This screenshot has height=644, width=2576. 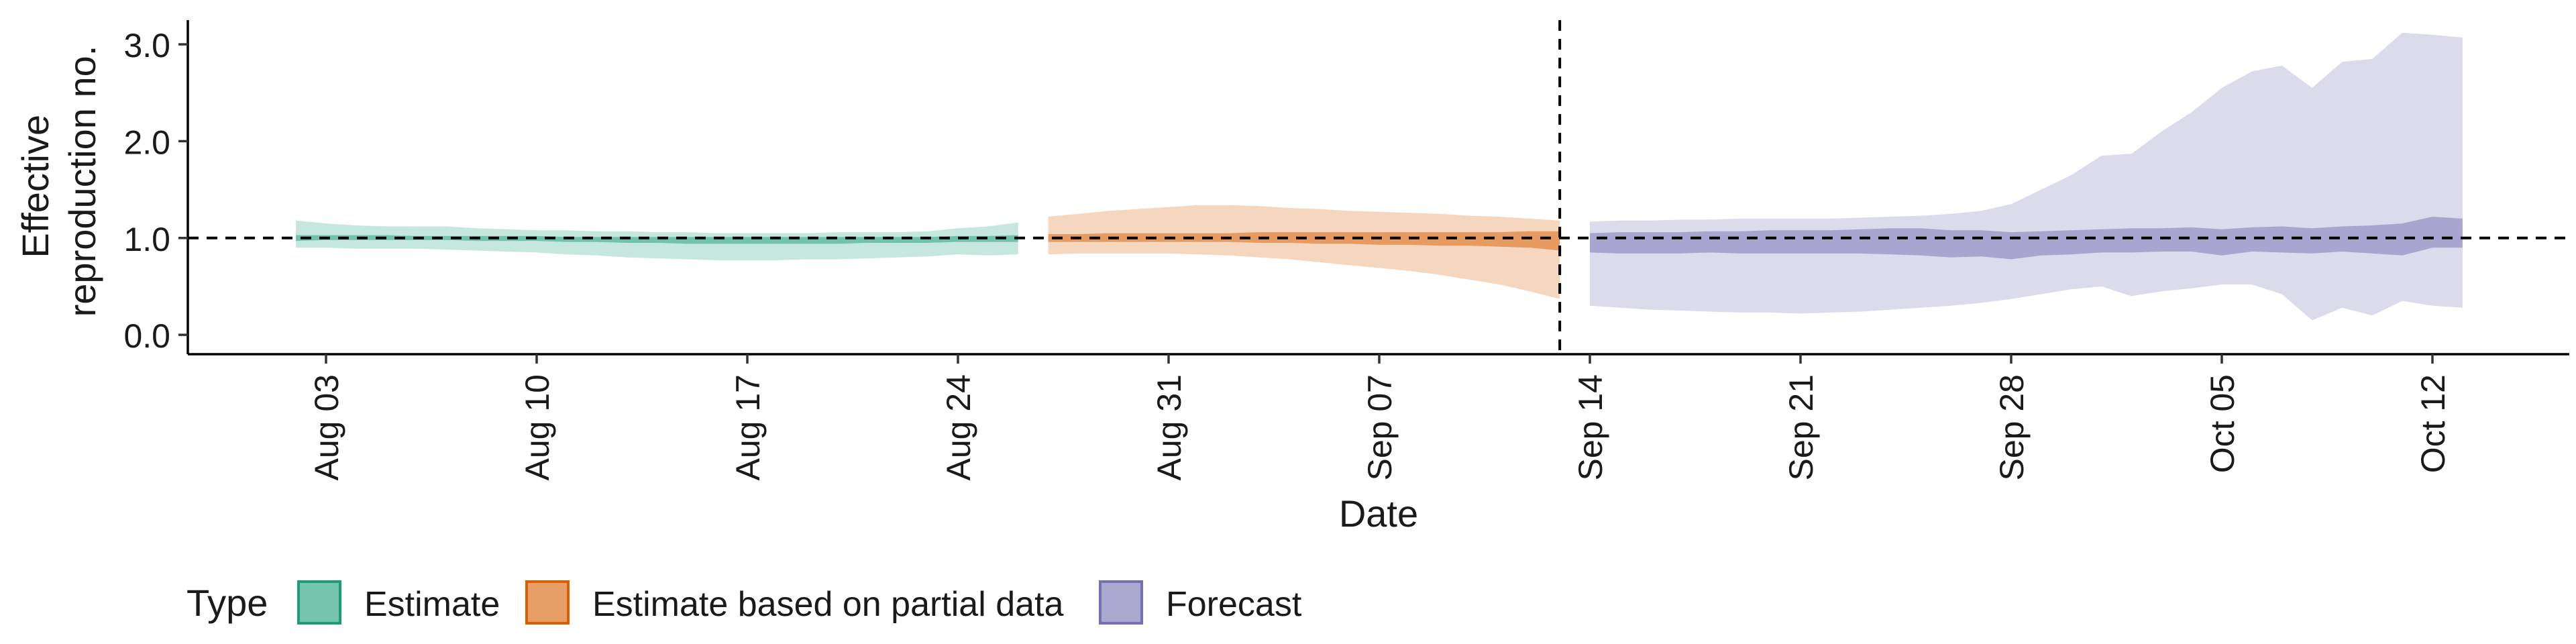 I want to click on x-tick-label: Sep 07, so click(x=1380, y=427).